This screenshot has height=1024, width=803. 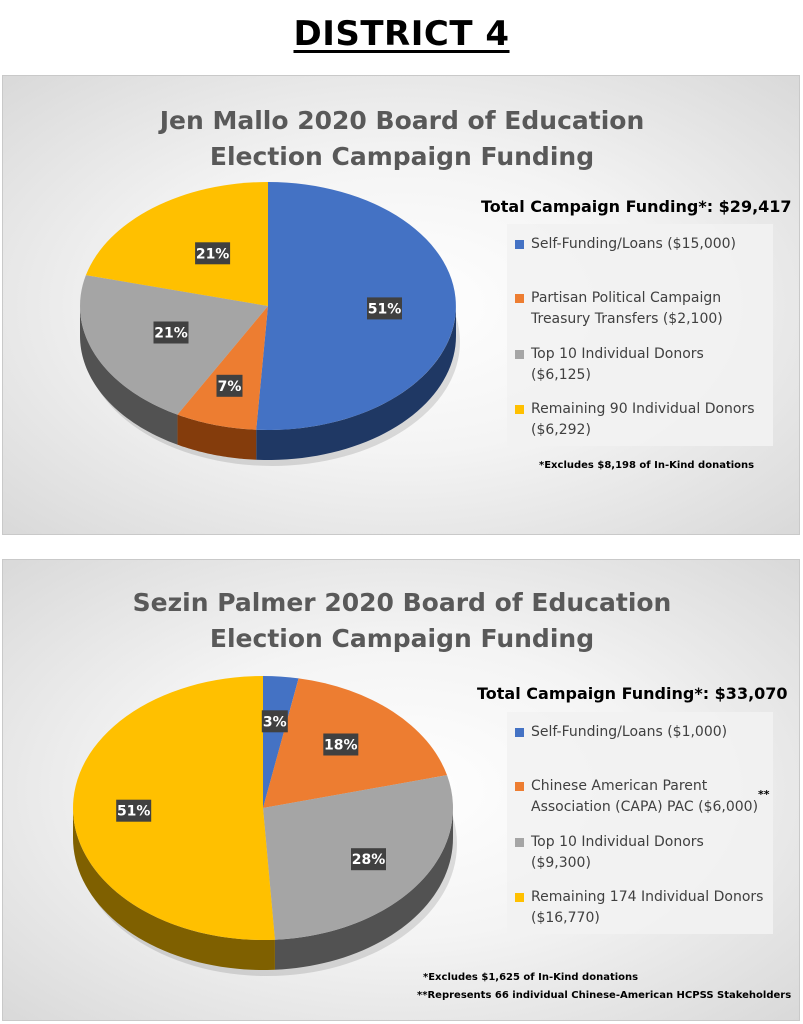 What do you see at coordinates (640, 745) in the screenshot?
I see `legend-item: Self-Funding/Loans ($1,000)` at bounding box center [640, 745].